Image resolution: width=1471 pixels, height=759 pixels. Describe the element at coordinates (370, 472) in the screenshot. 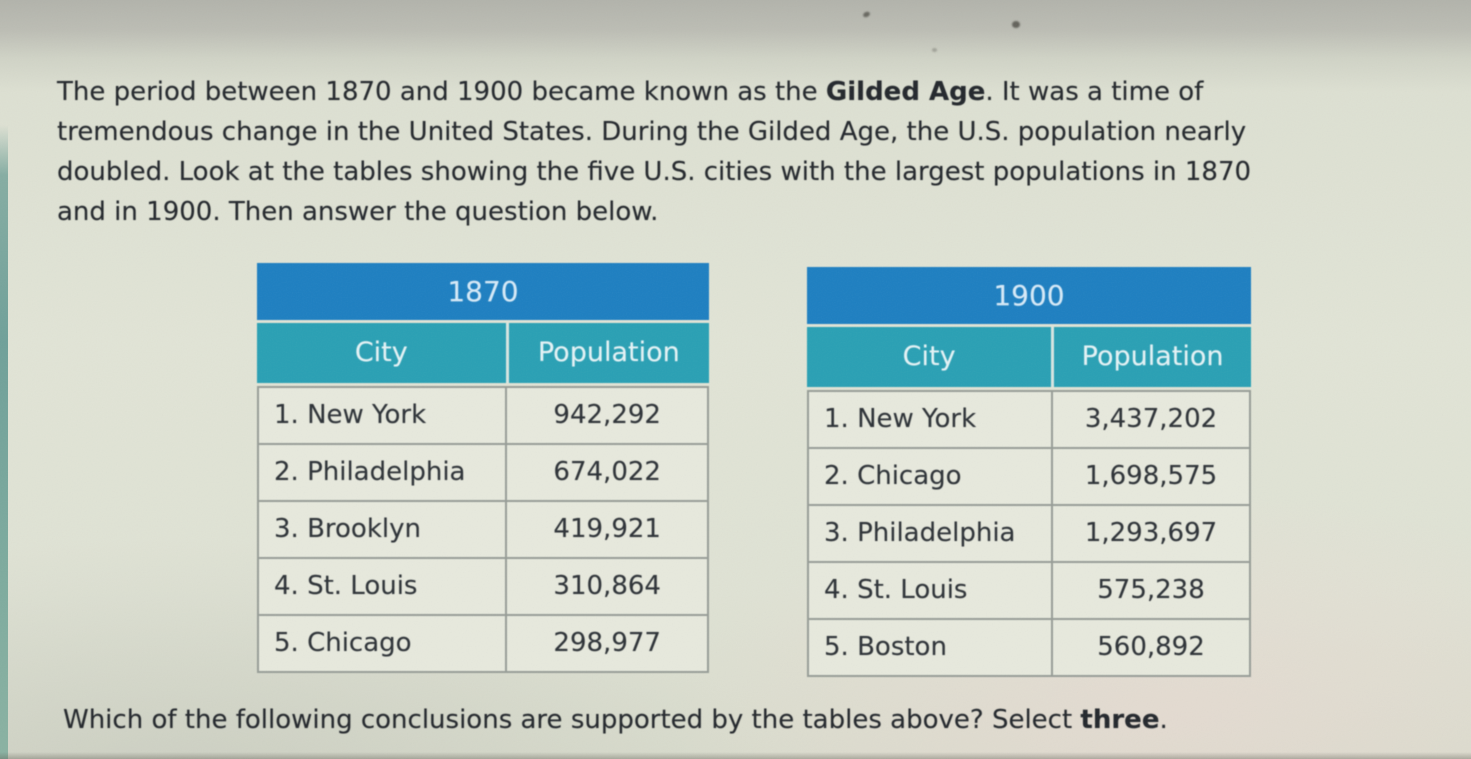

I see `city-cell: 2. Philadelphia` at that location.